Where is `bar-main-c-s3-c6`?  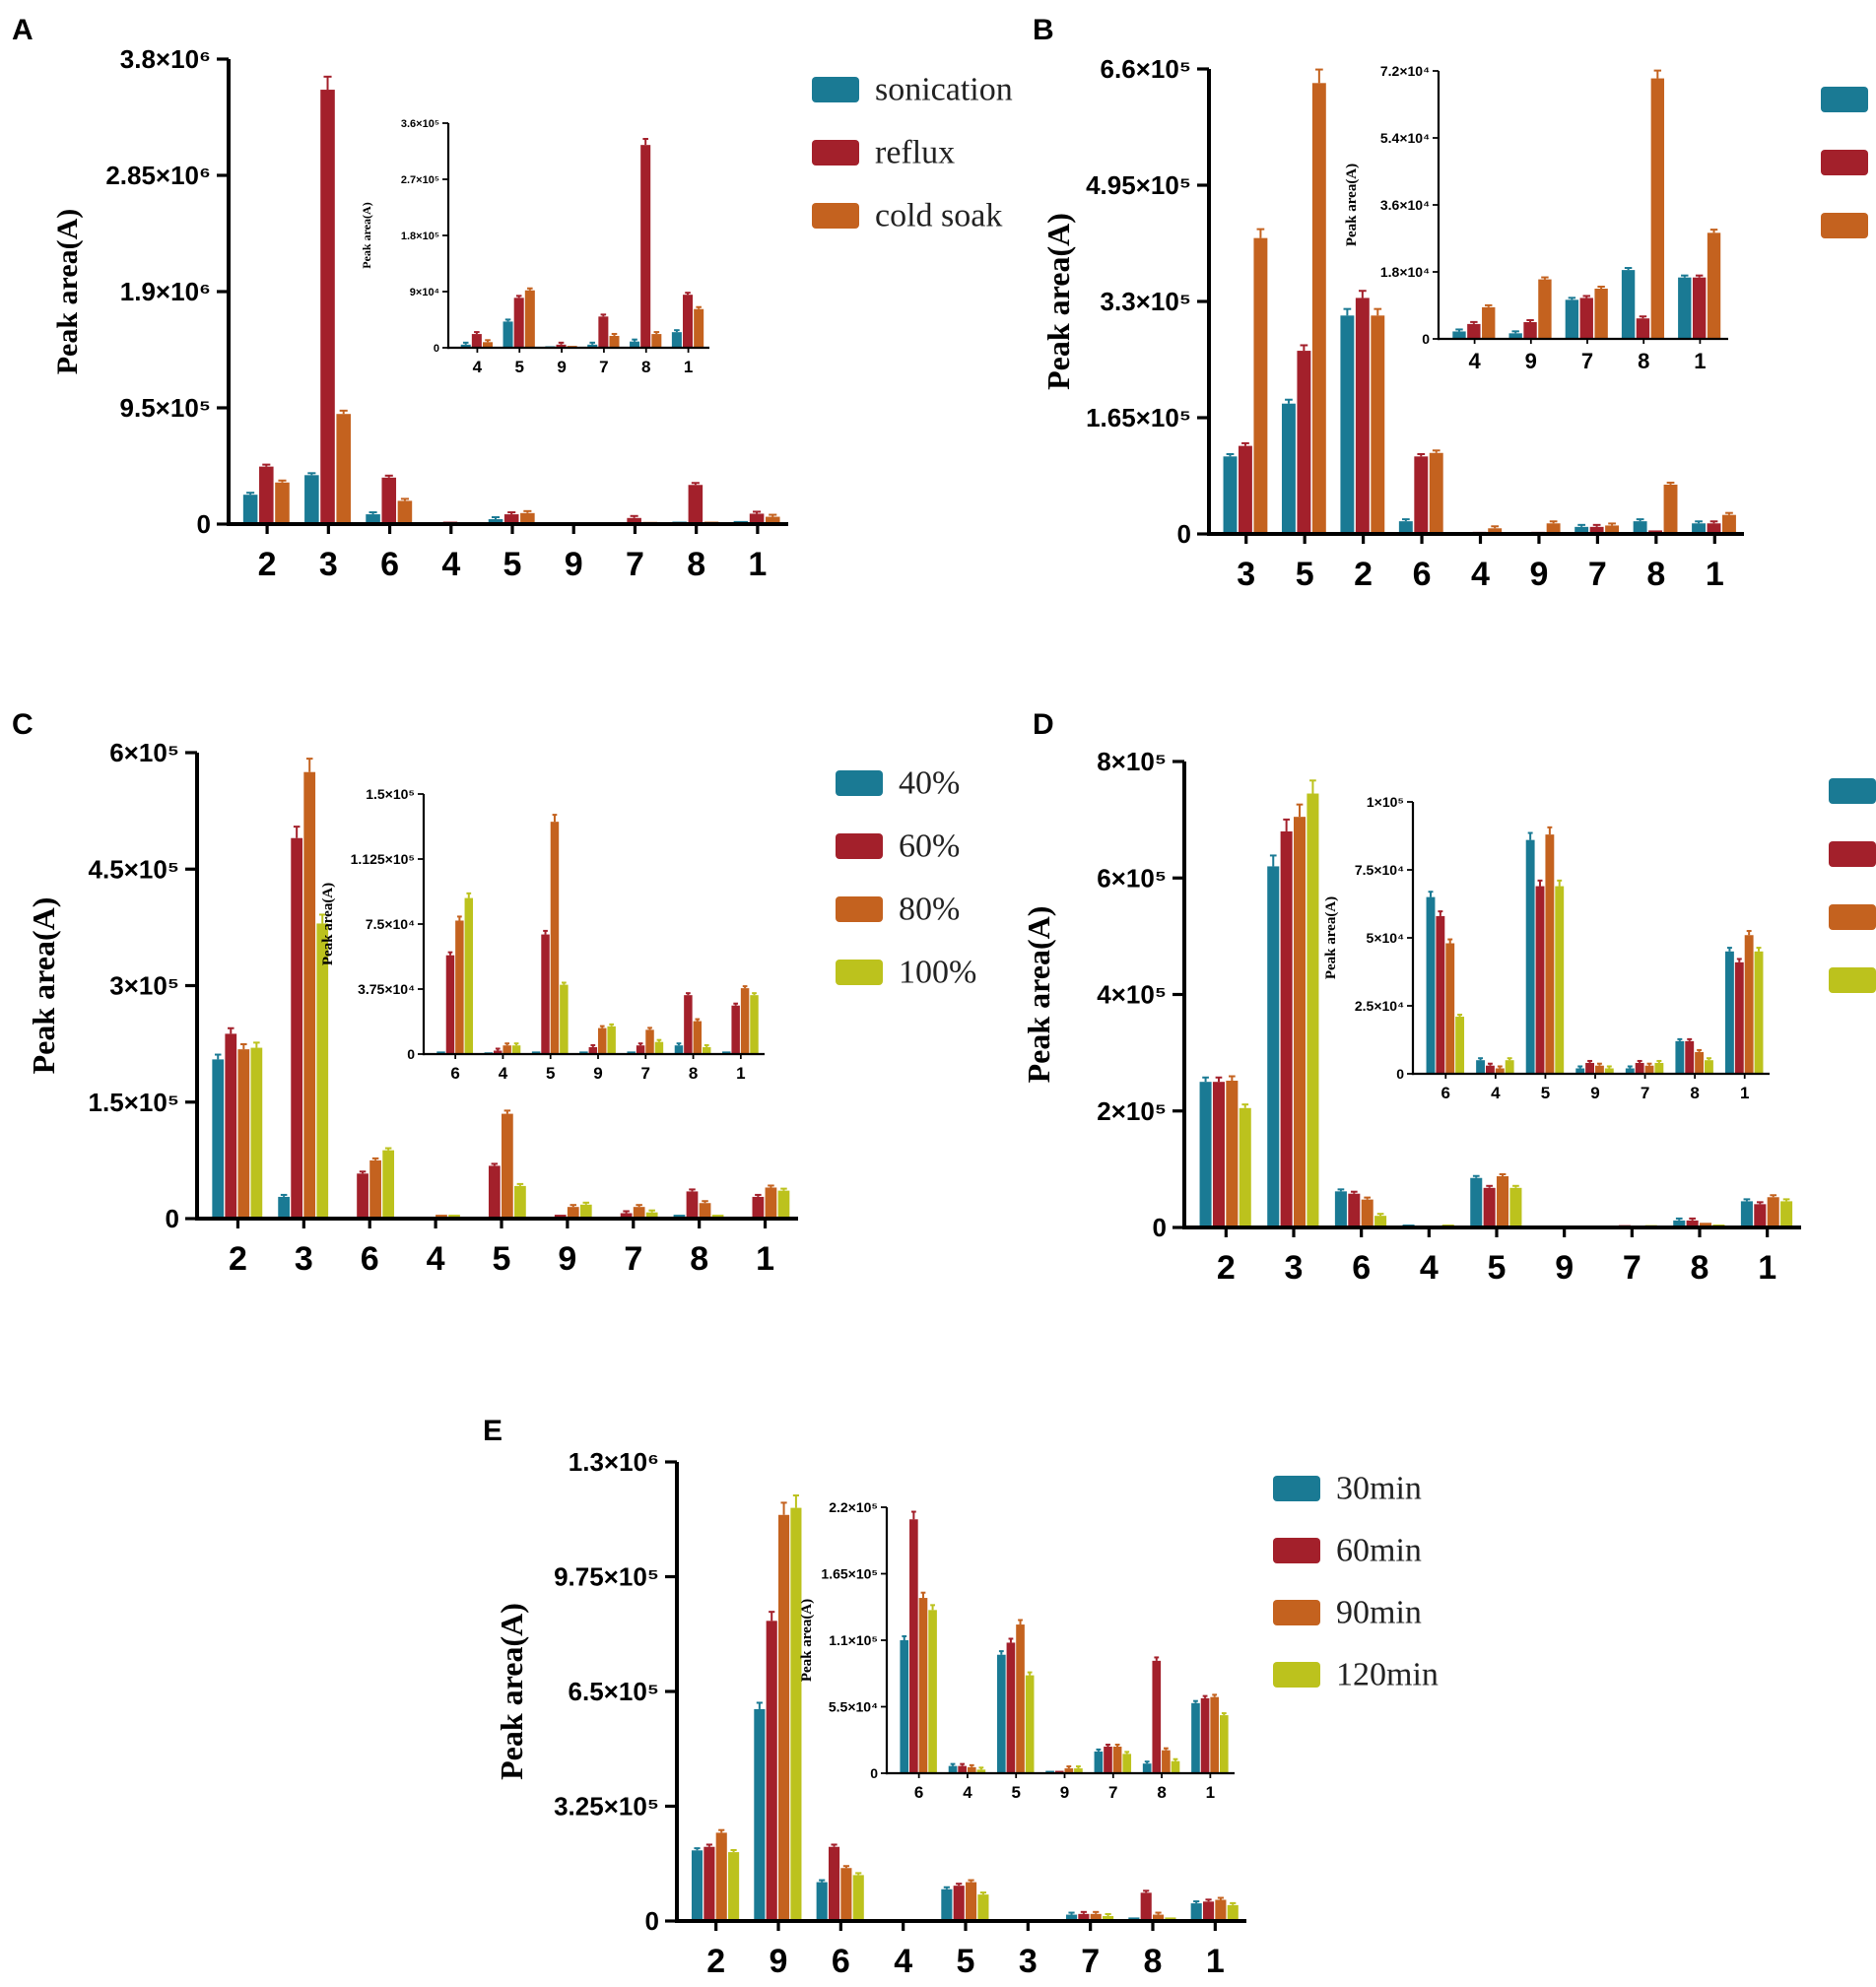 bar-main-c-s3-c6 is located at coordinates (375, 1190).